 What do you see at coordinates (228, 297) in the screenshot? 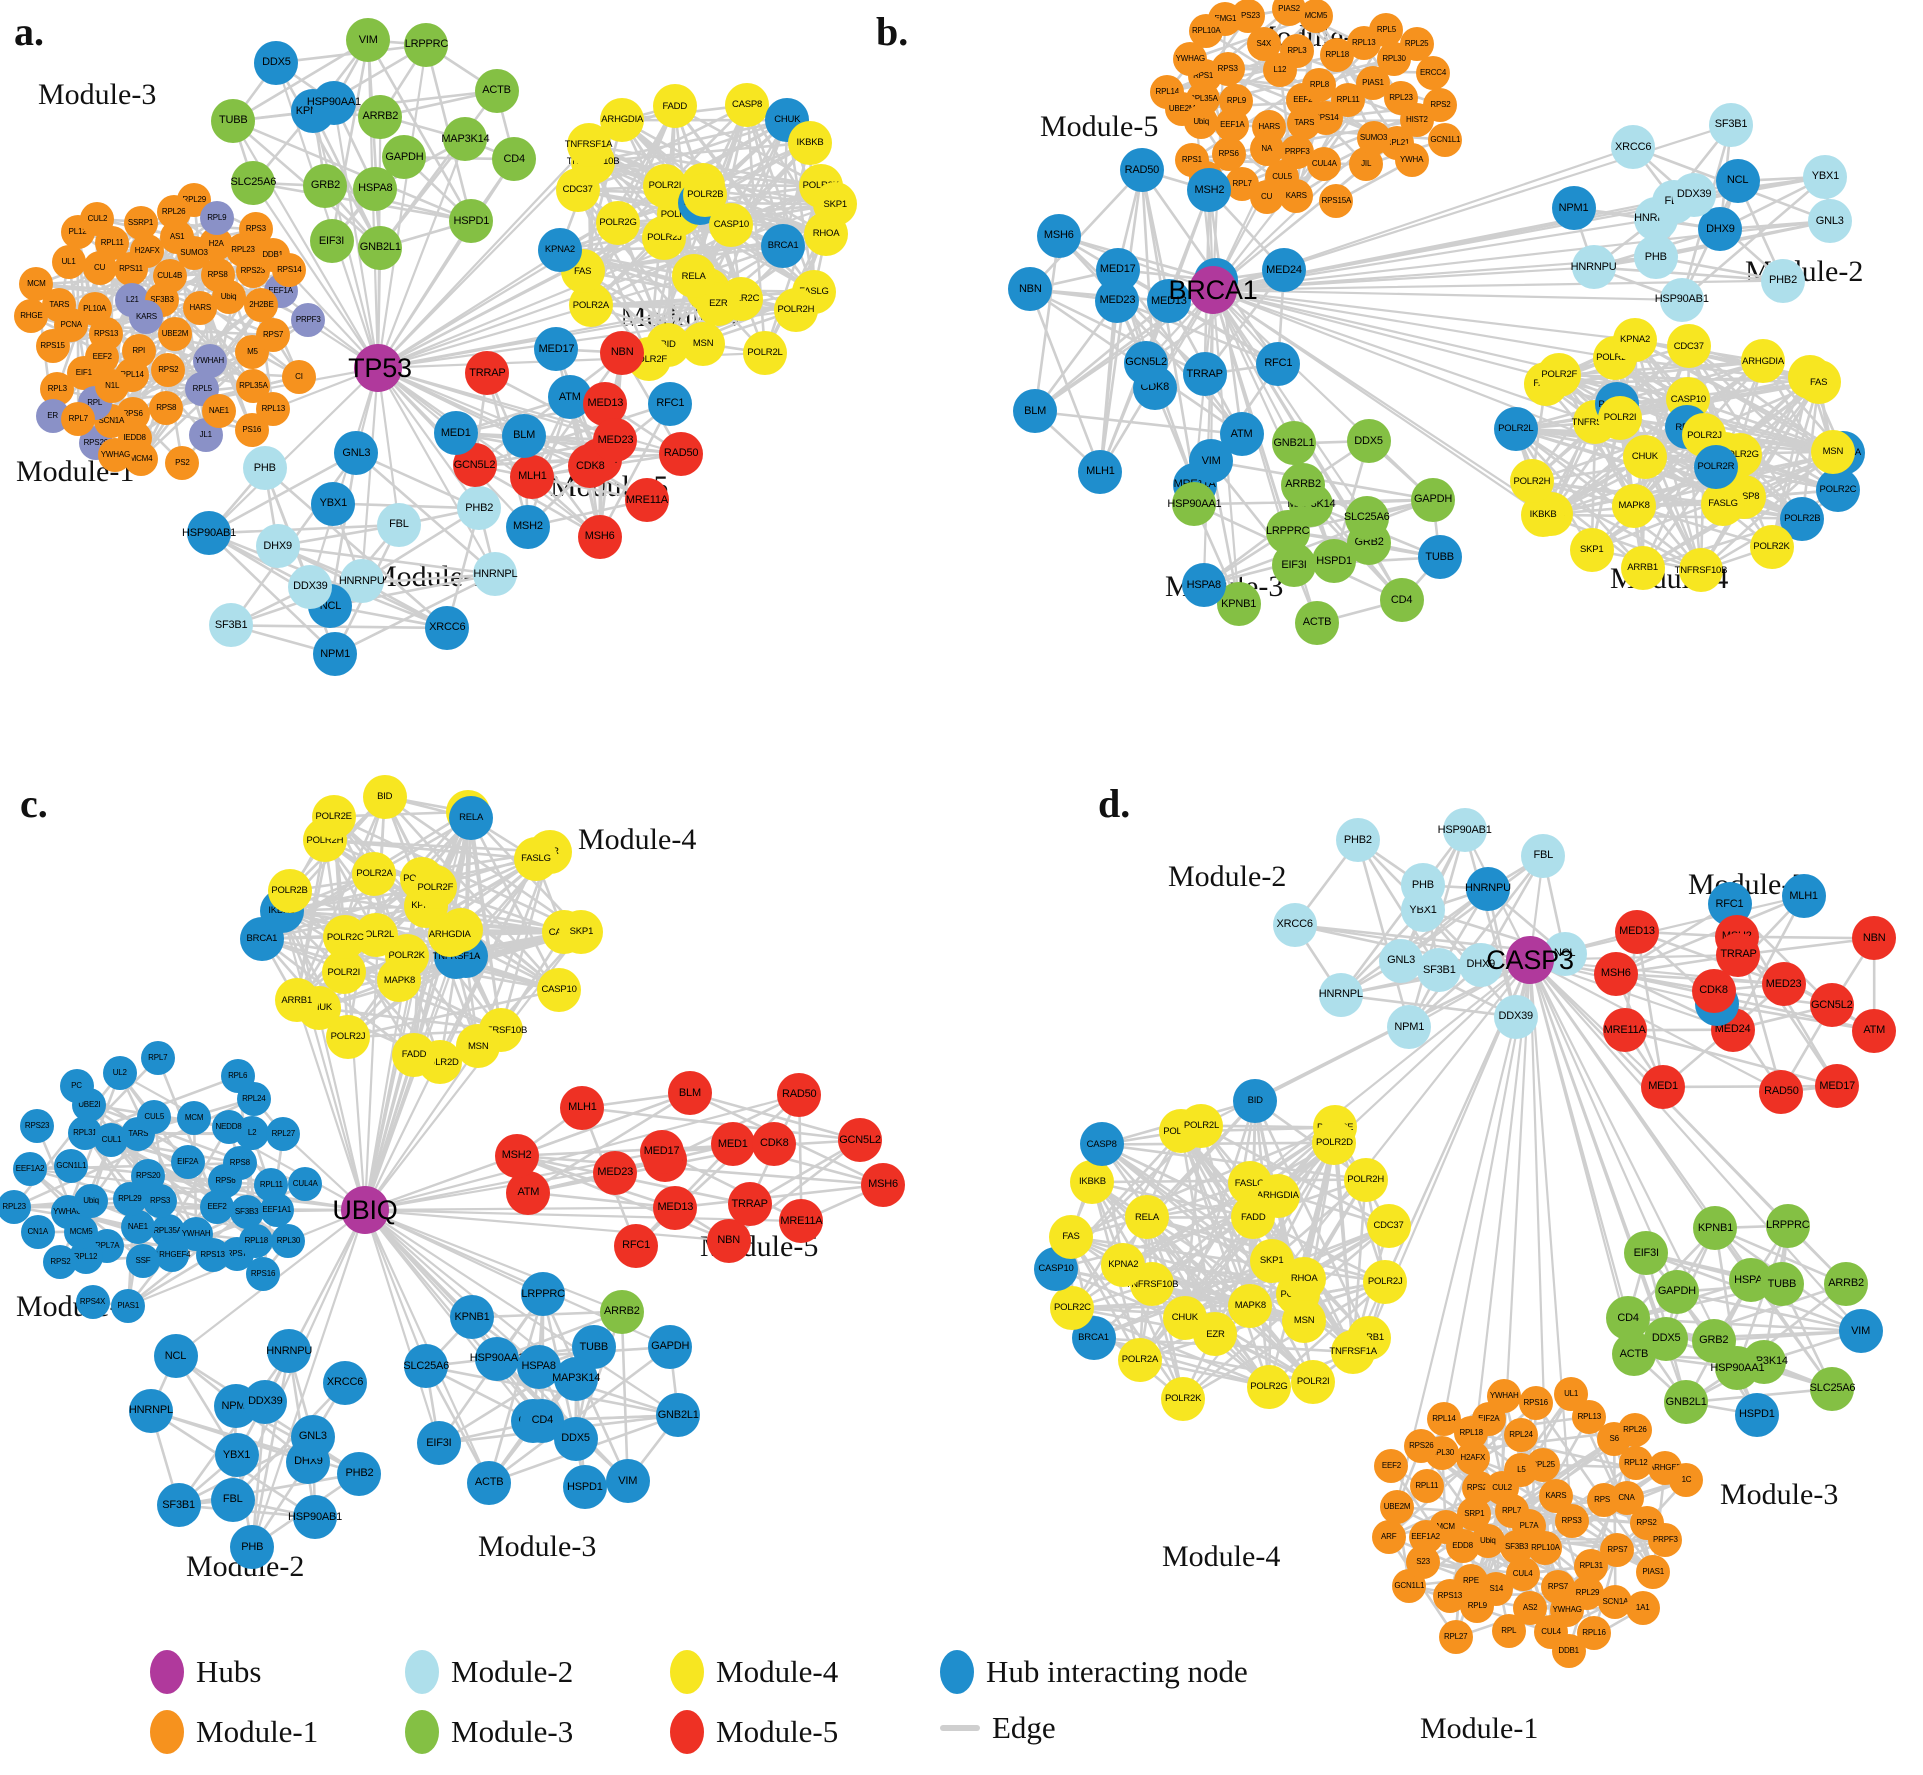
I see `network-node: Ubiq` at bounding box center [228, 297].